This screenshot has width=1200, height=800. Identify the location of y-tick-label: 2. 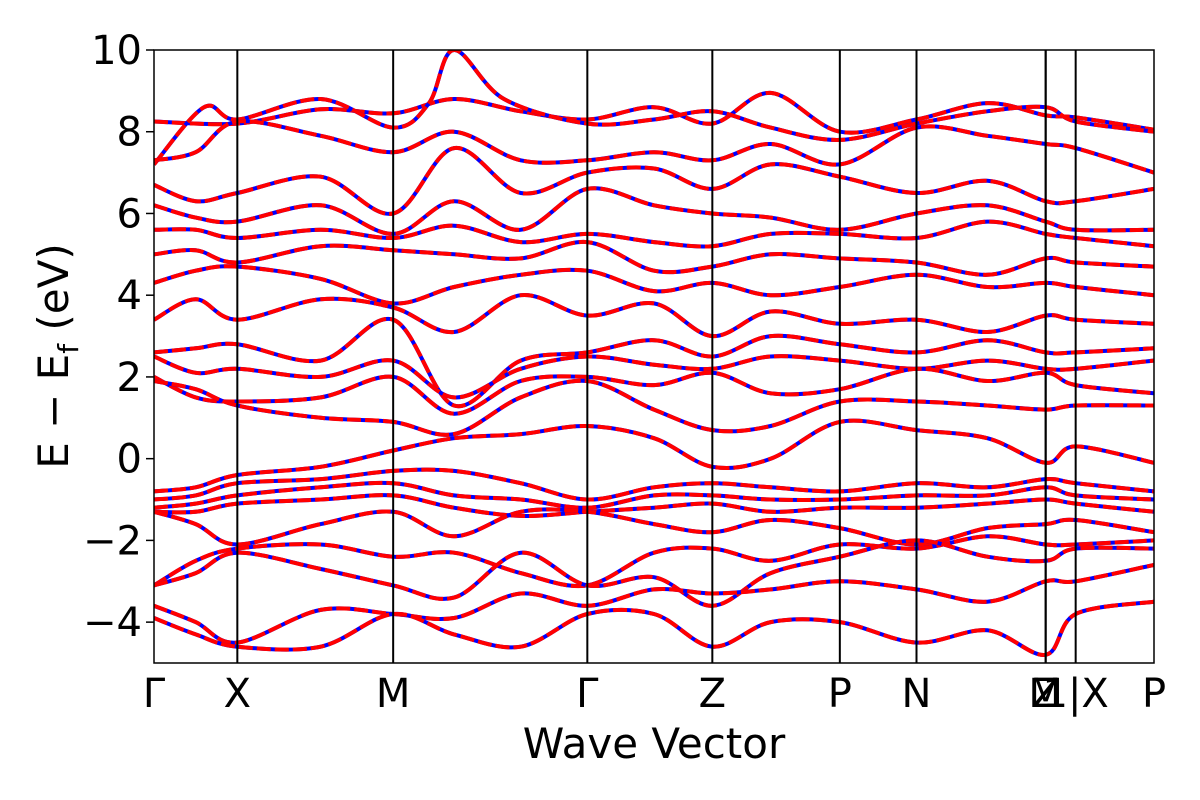
(129, 378).